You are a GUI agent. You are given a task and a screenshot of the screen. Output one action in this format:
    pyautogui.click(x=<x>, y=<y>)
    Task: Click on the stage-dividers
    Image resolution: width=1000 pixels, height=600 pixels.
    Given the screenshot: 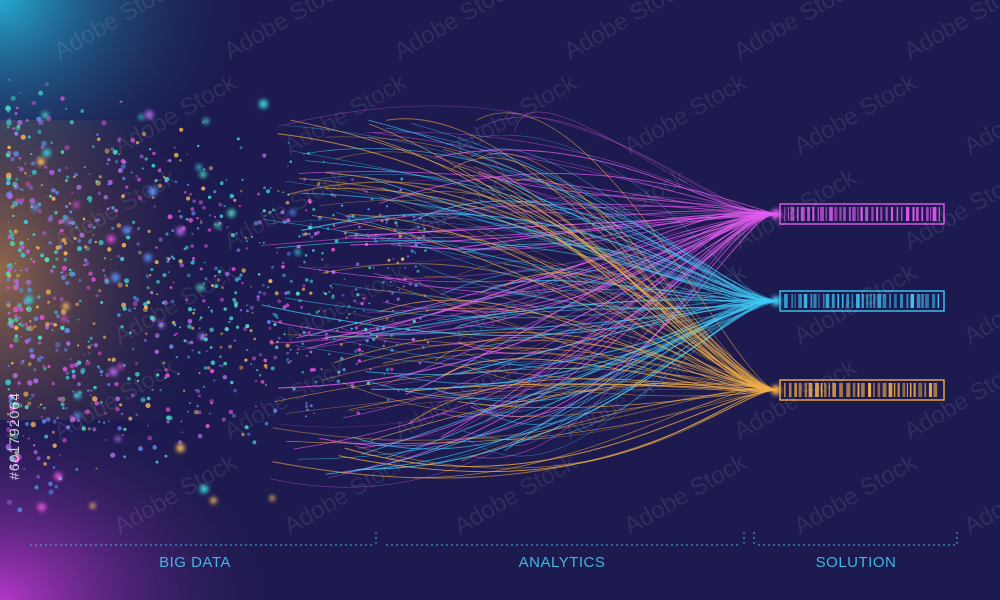 What is the action you would take?
    pyautogui.click(x=494, y=539)
    